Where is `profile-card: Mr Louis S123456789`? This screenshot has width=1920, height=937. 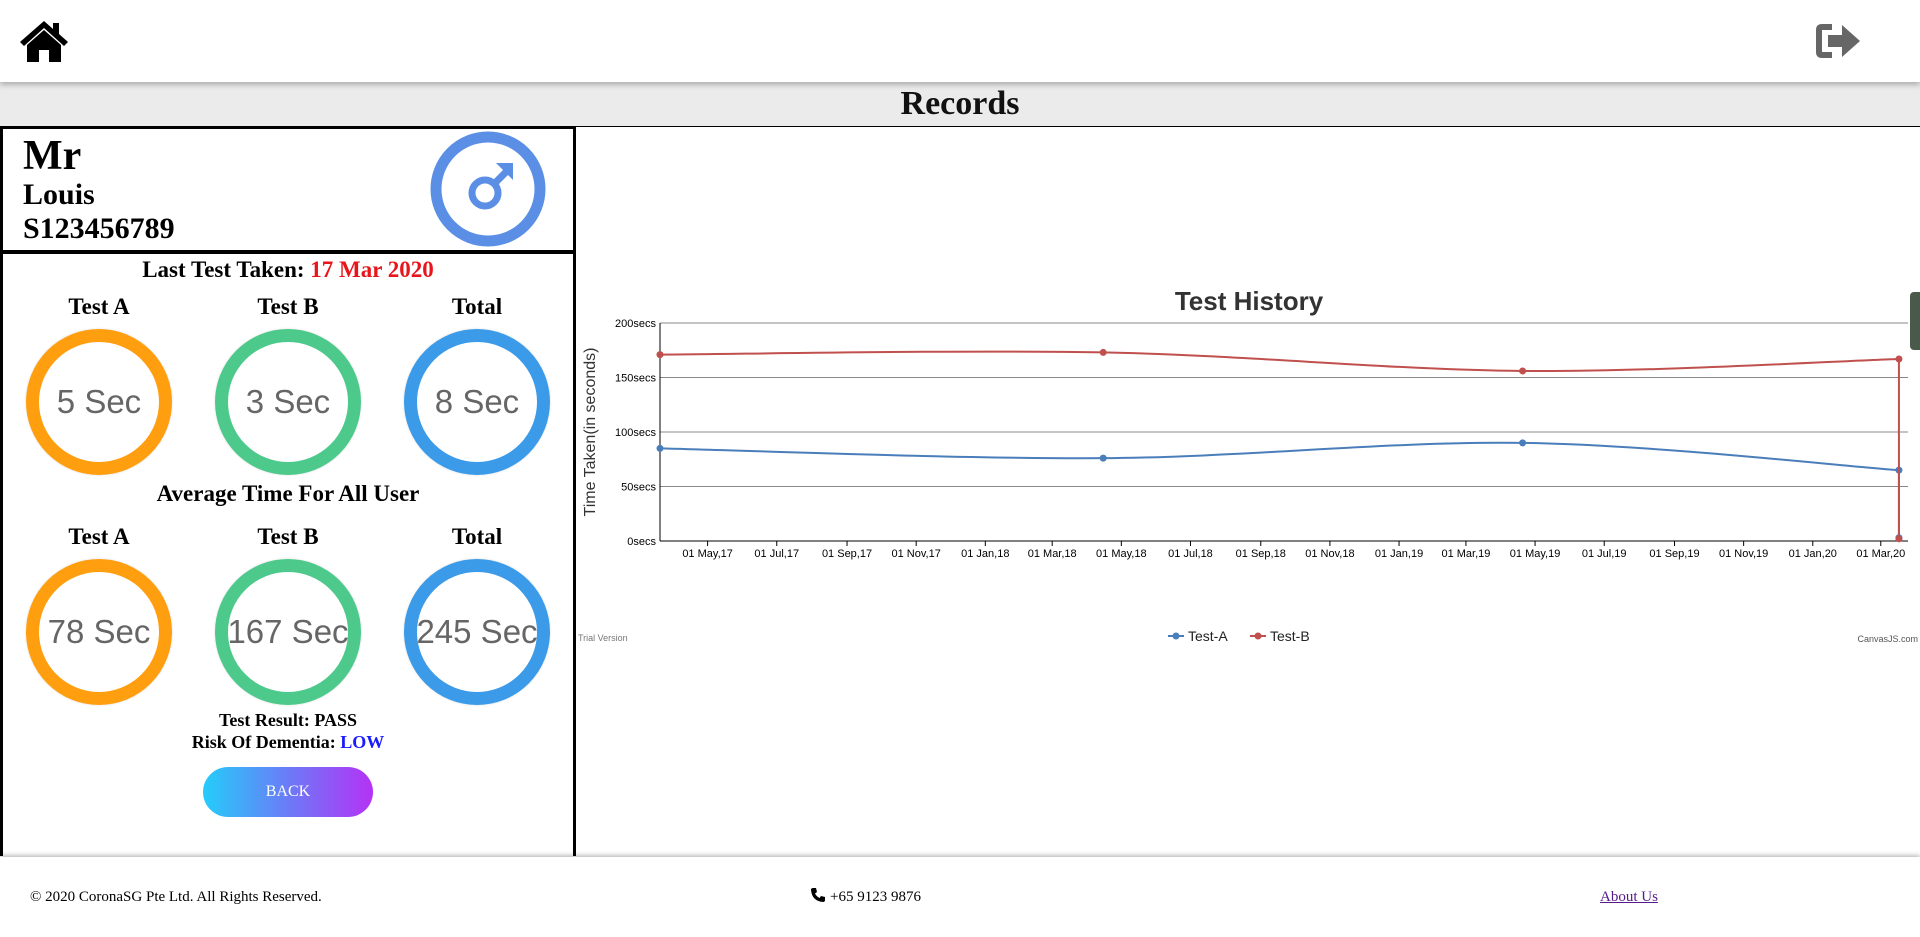
profile-card: Mr Louis S123456789 is located at coordinates (288, 191).